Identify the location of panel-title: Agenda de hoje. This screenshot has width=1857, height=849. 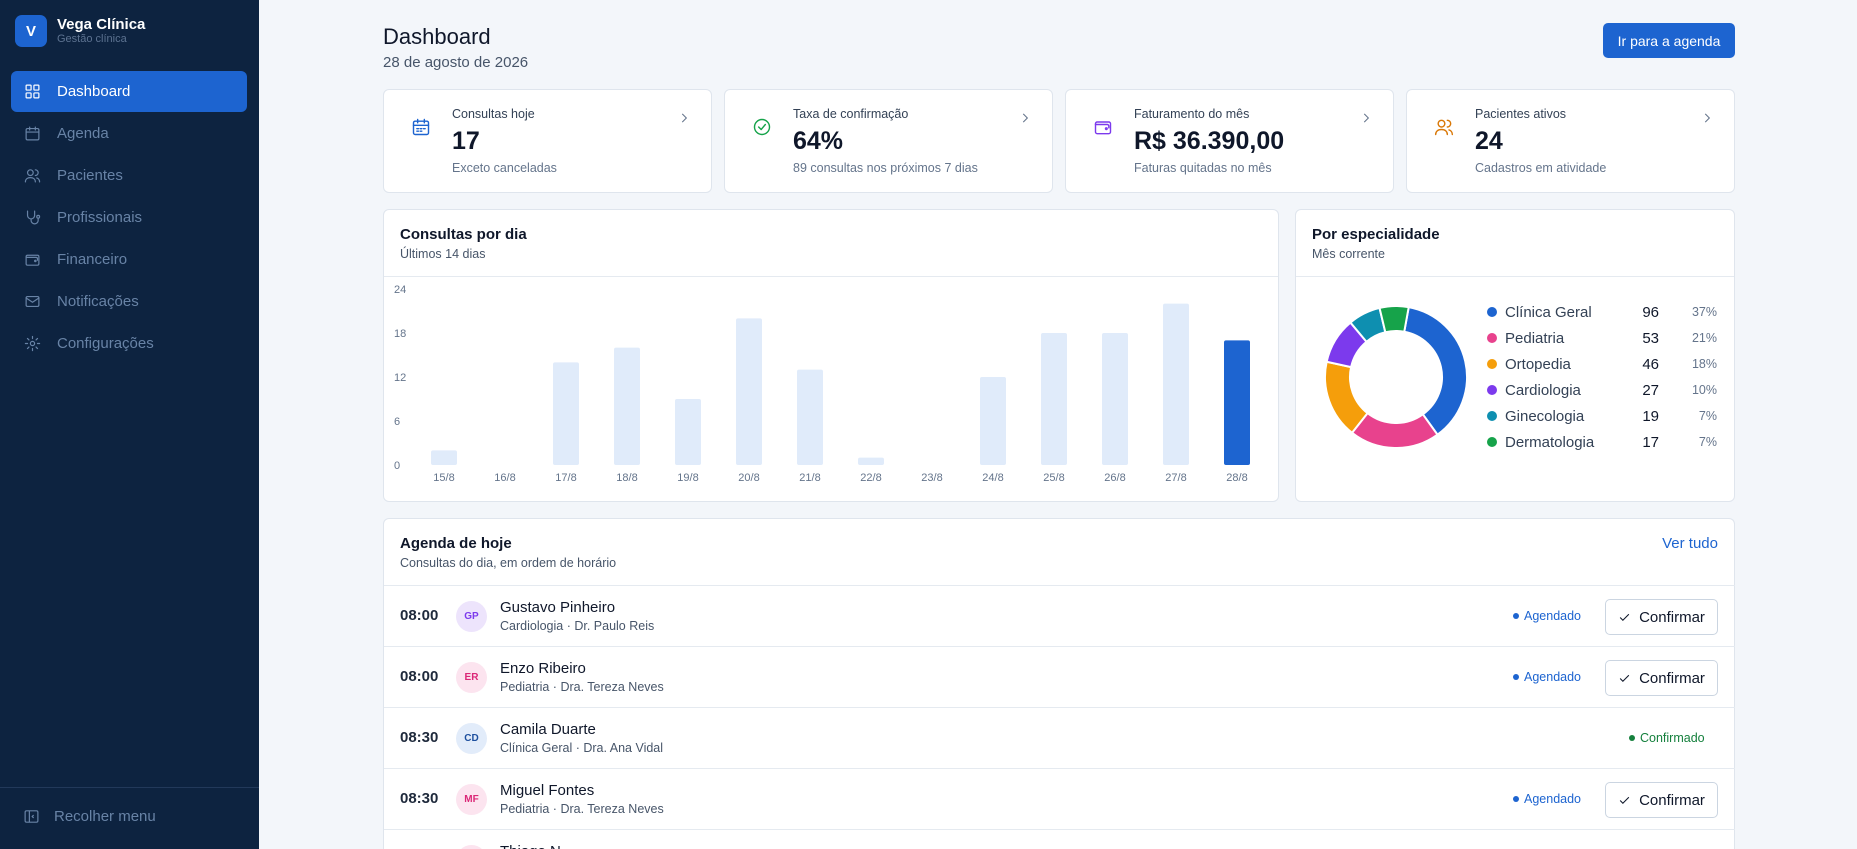
(456, 543).